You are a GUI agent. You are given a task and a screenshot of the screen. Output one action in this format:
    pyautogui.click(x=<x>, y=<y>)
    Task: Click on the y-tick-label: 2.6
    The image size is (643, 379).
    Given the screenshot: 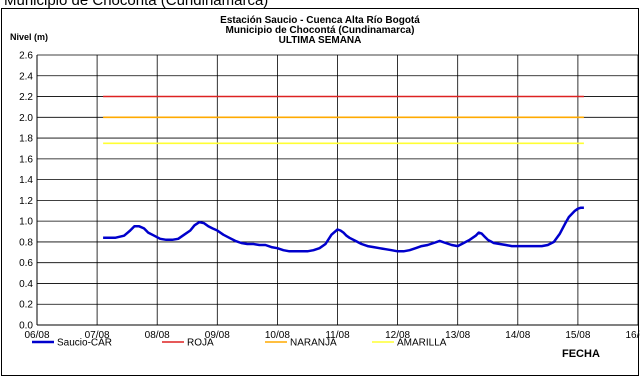 What is the action you would take?
    pyautogui.click(x=26, y=56)
    